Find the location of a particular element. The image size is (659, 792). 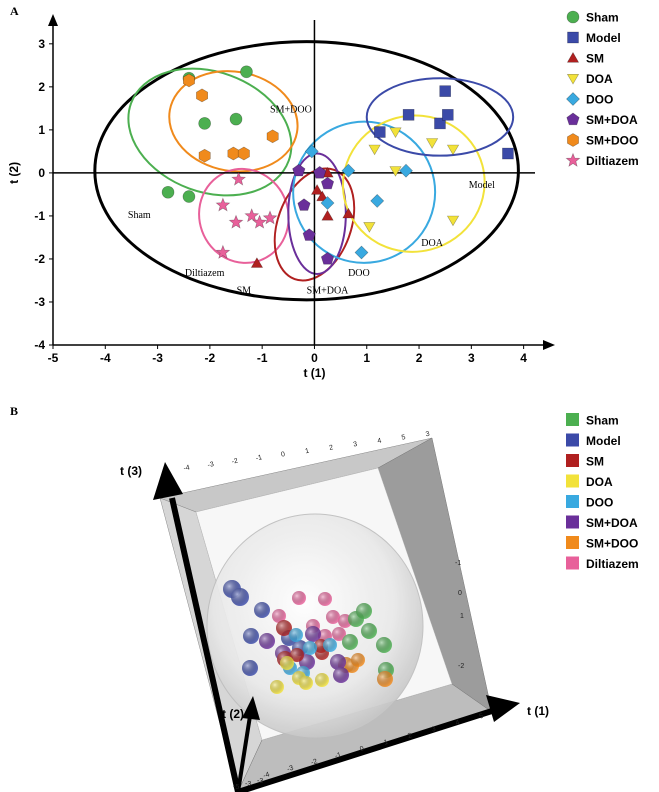

group-label-doa: DOA is located at coordinates (432, 243).